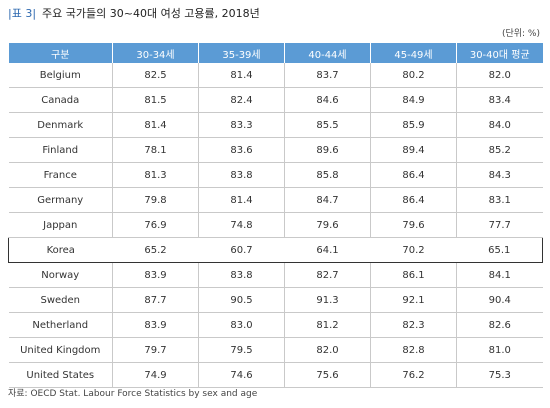 The height and width of the screenshot is (408, 550). I want to click on header-cell-category: 구분, so click(60, 53).